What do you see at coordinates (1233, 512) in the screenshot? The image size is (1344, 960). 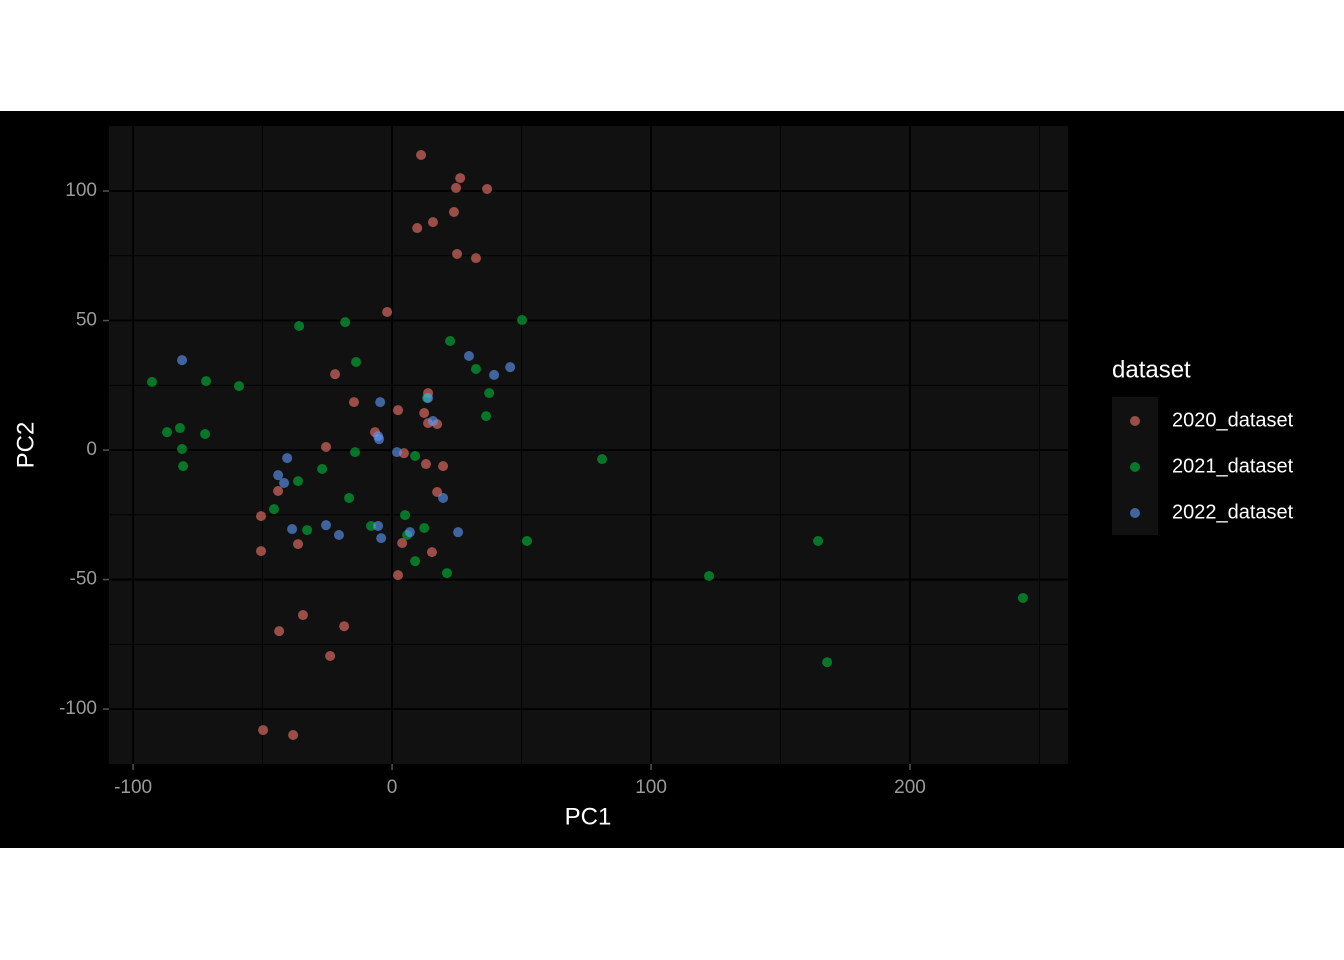 I see `legend-label: 2022_dataset` at bounding box center [1233, 512].